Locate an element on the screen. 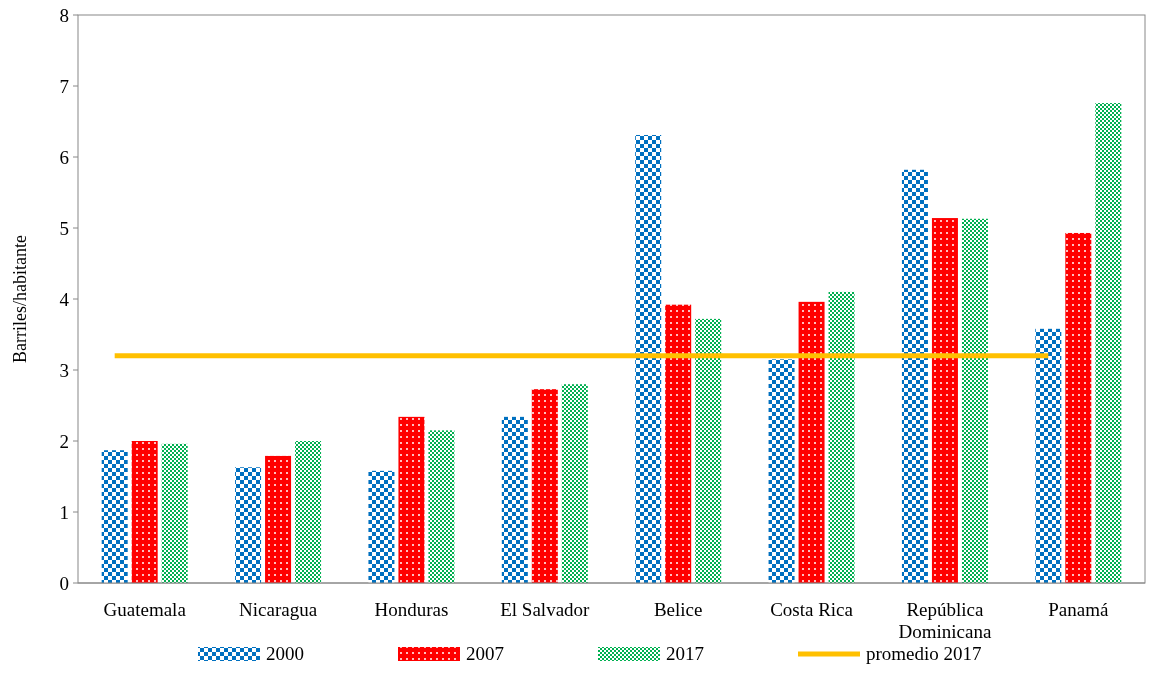 The height and width of the screenshot is (680, 1155). x-tick-label: Guatemala is located at coordinates (145, 609).